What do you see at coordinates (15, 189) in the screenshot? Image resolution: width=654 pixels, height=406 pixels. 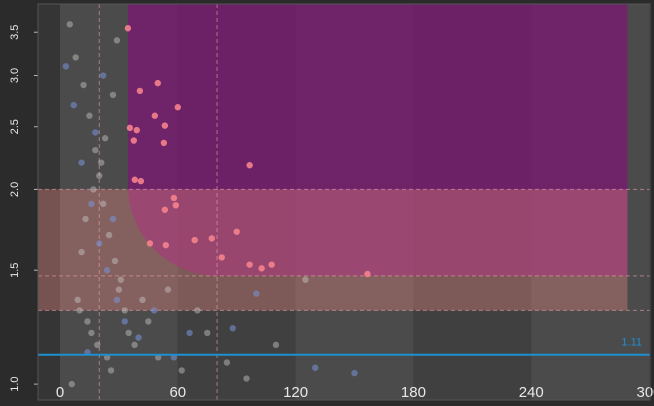 I see `y-tick-label: 2.0` at bounding box center [15, 189].